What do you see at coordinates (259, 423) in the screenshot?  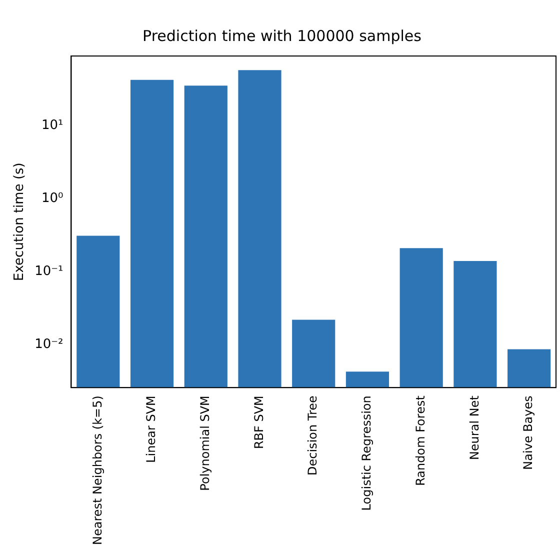 I see `x-tick-label: RBF SVM` at bounding box center [259, 423].